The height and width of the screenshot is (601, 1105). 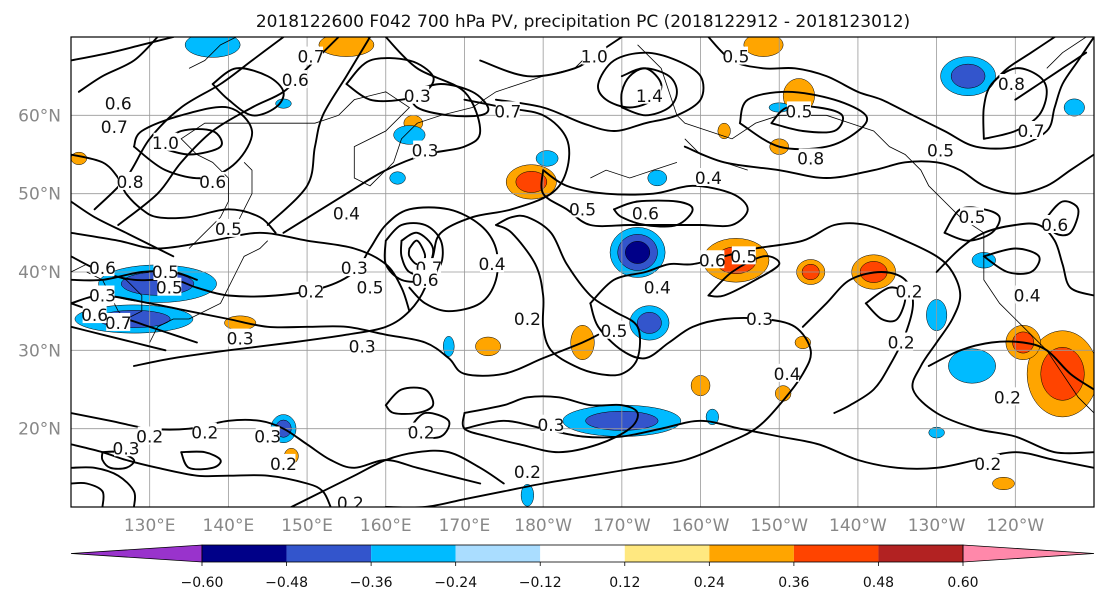 I want to click on contour-label-54: 0.3, so click(x=550, y=426).